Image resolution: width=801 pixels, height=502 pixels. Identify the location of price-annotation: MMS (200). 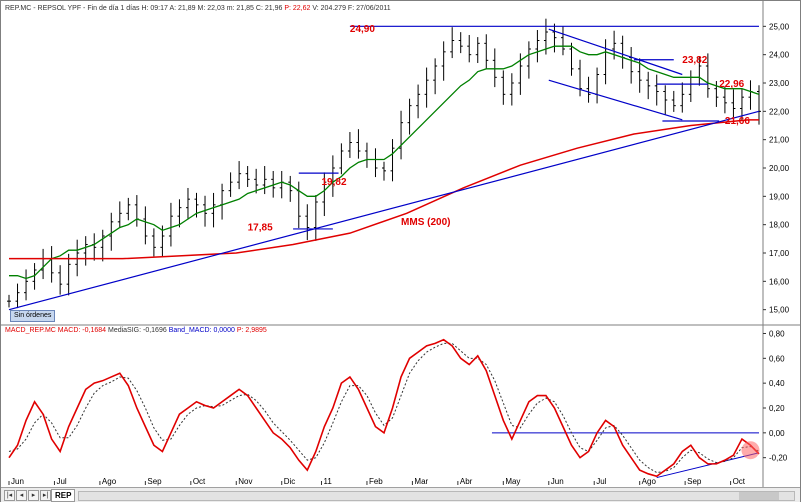
(425, 222).